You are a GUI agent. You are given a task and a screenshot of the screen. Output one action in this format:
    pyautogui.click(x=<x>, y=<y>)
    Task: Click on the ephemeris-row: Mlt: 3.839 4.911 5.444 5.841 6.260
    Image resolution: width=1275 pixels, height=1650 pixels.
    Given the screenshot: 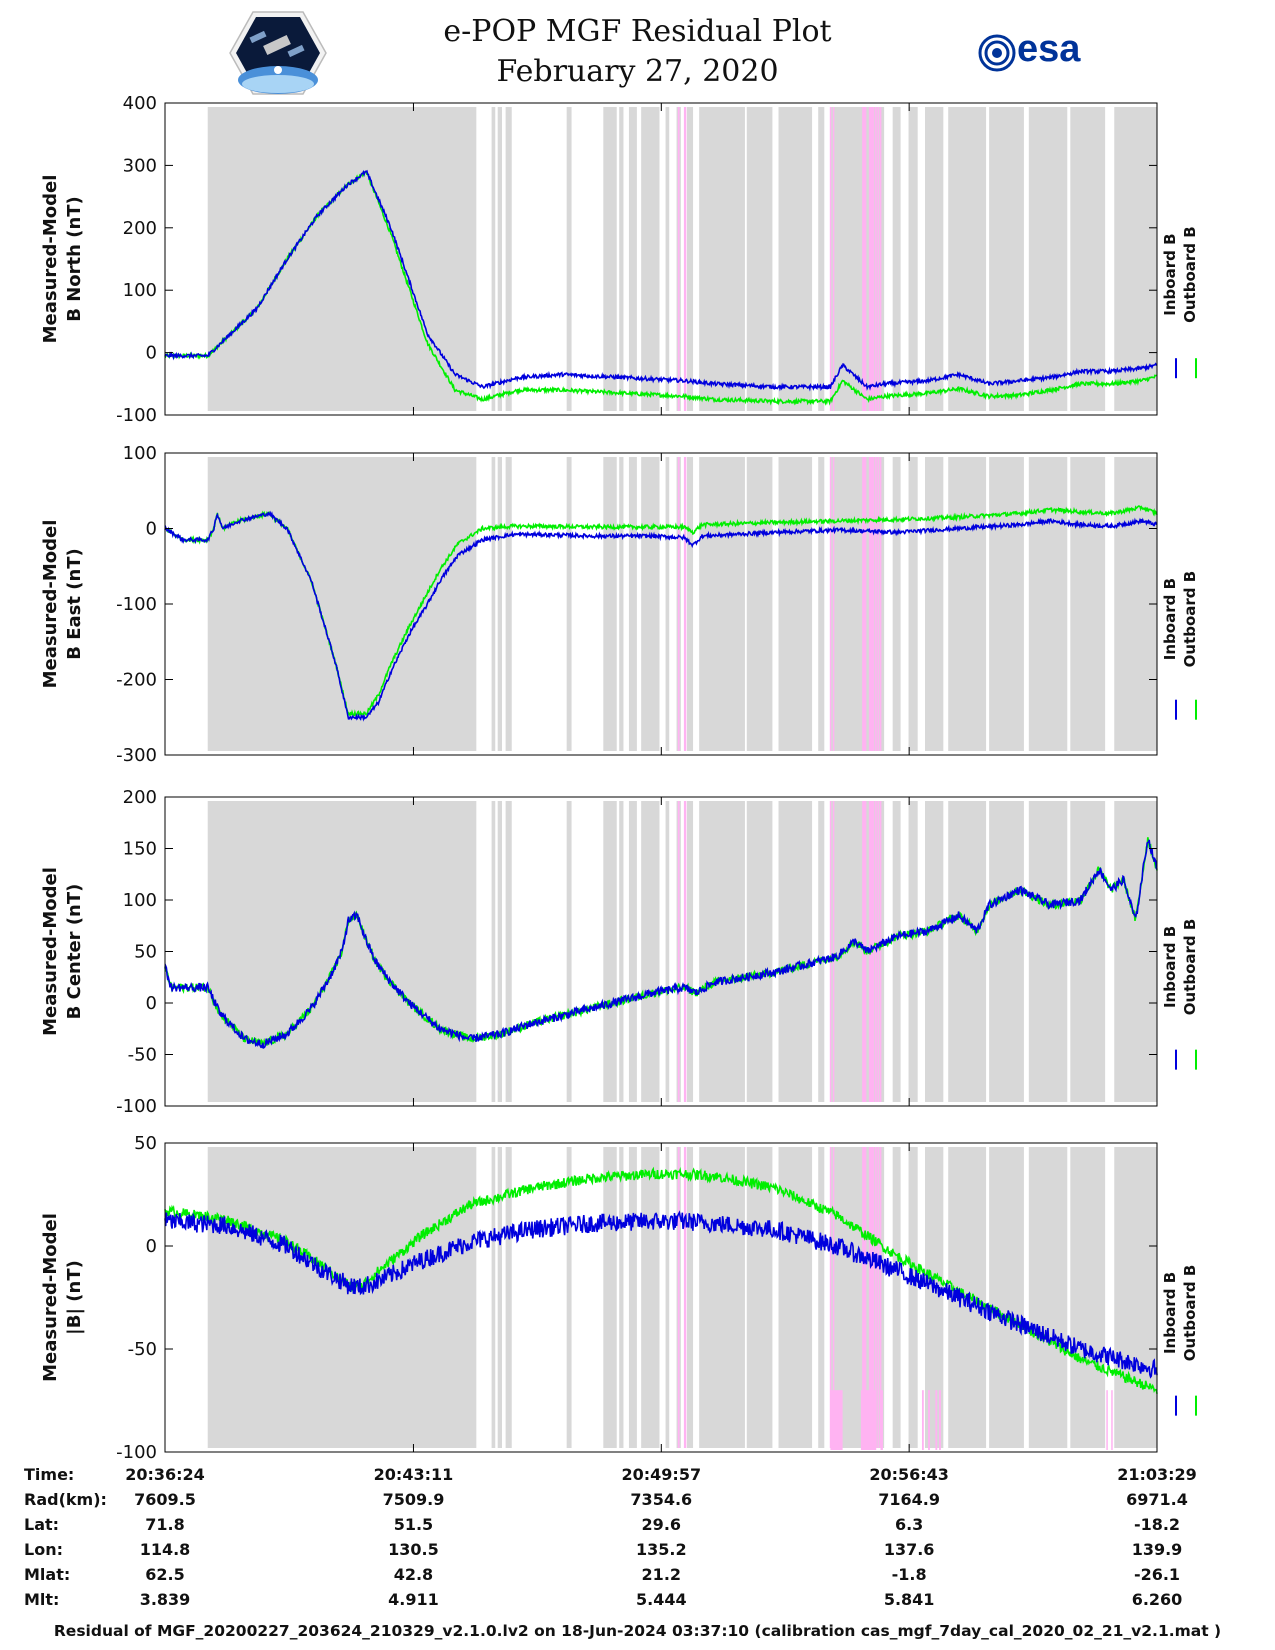 What is the action you would take?
    pyautogui.click(x=637, y=1602)
    